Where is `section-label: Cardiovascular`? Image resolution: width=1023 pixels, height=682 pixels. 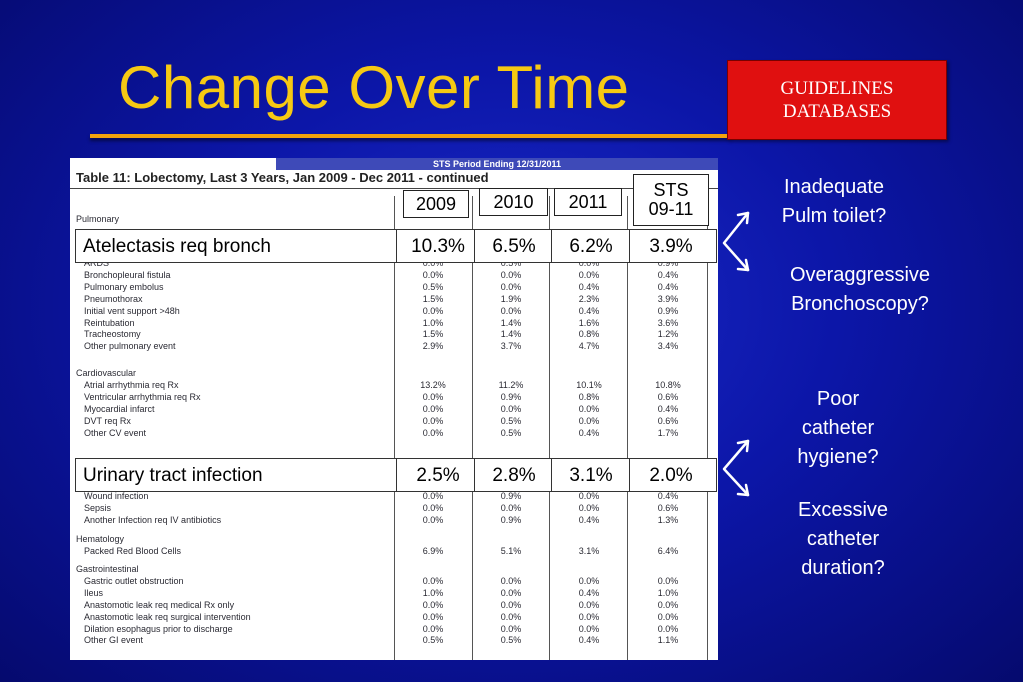 section-label: Cardiovascular is located at coordinates (106, 373).